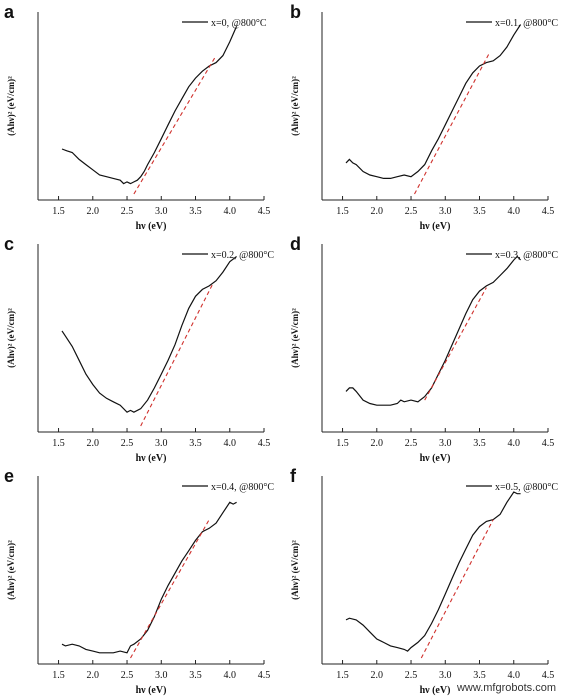 The image size is (567, 696). I want to click on panel-letter-a: a, so click(9, 12).